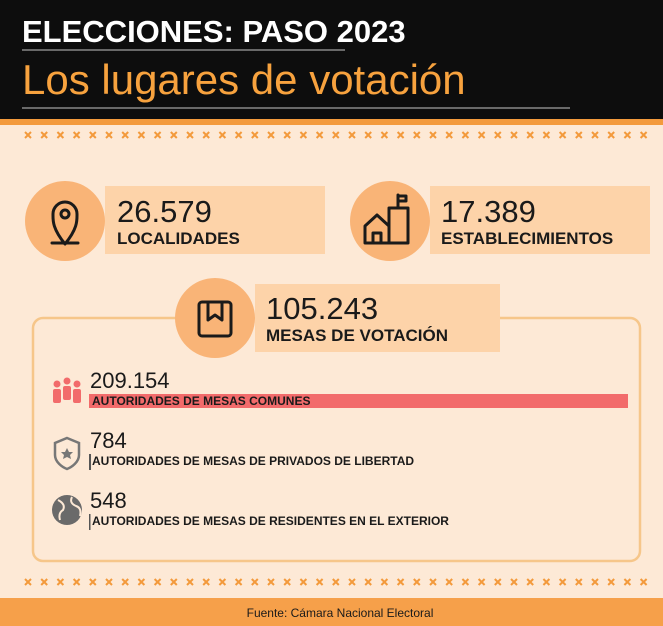 The image size is (663, 626). I want to click on building-icon, so click(386, 219).